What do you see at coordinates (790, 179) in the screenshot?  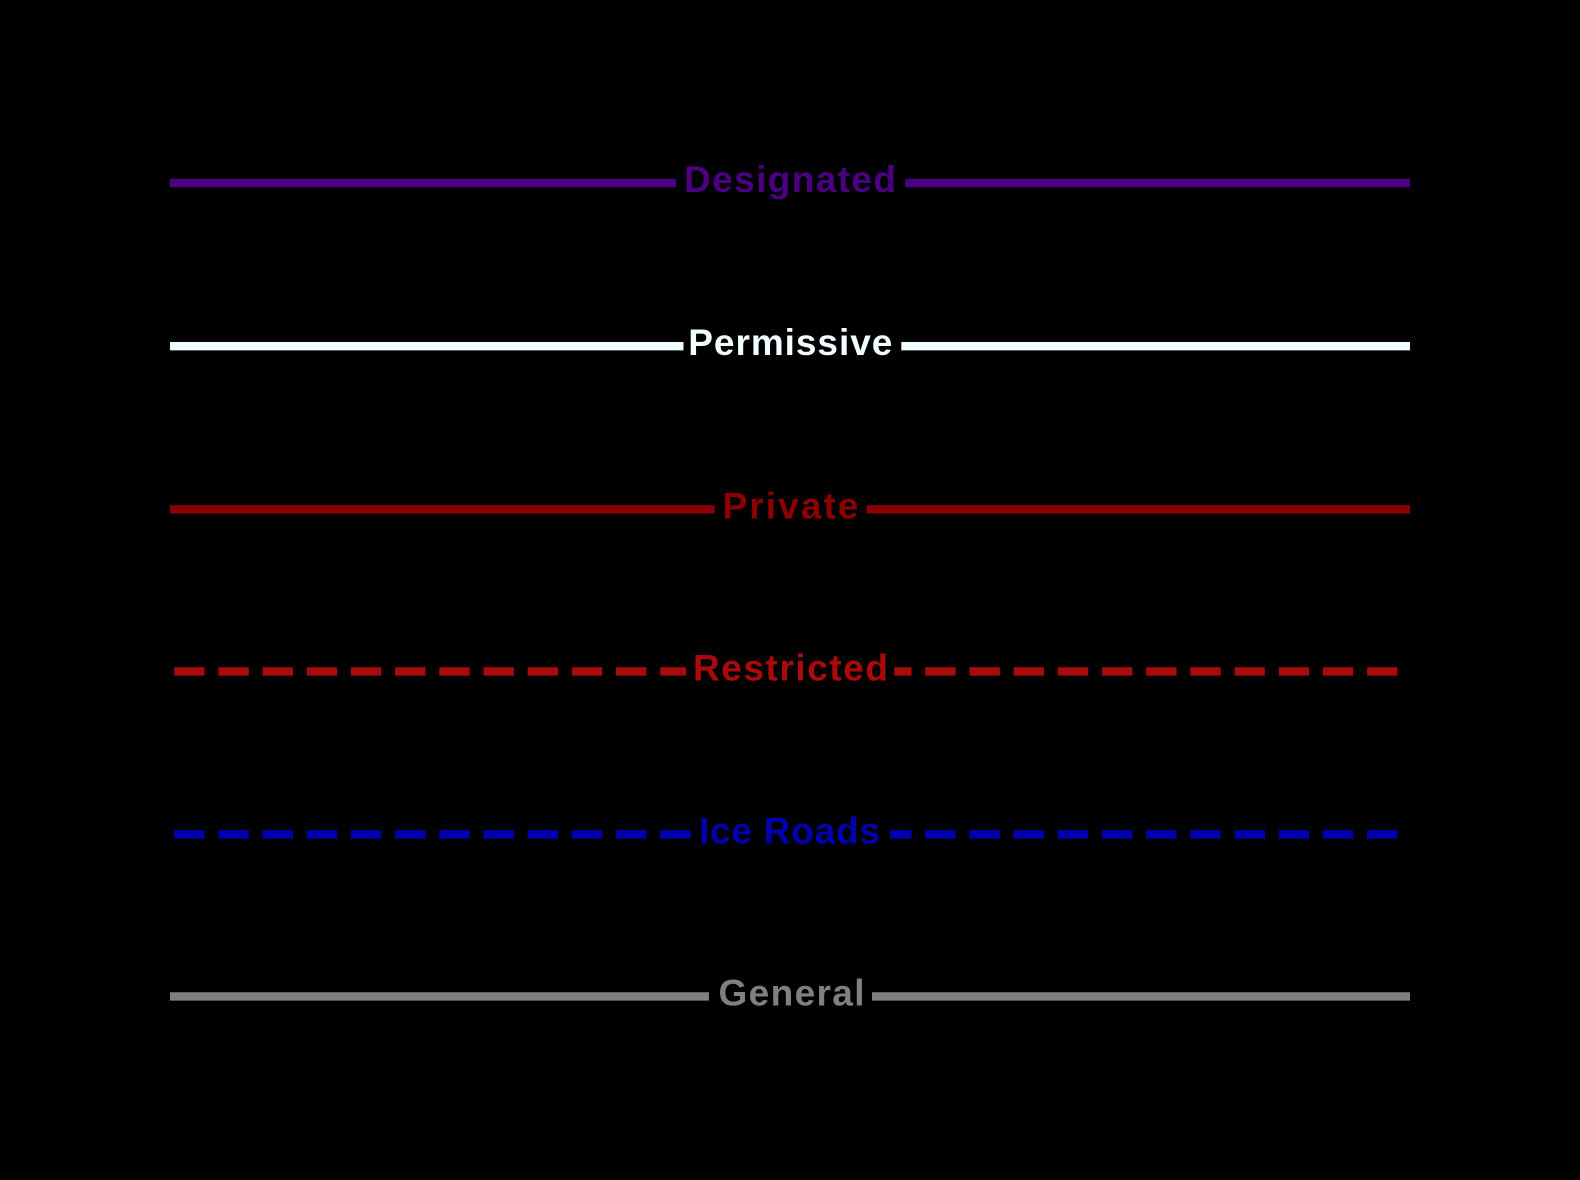 I see `svg-text: Designated` at bounding box center [790, 179].